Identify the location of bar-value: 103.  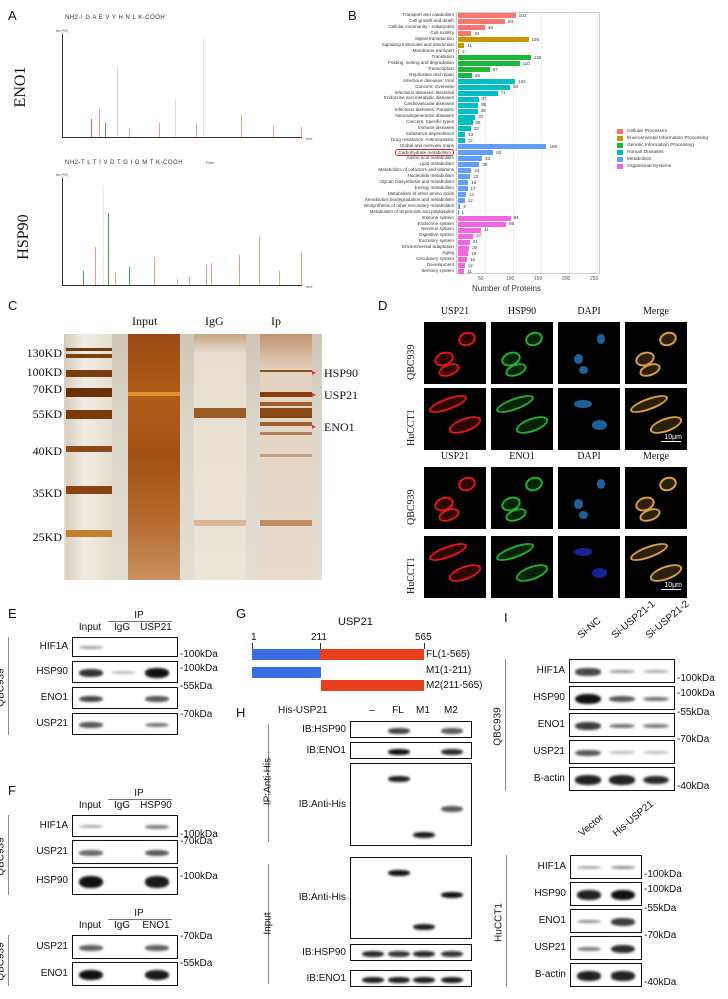
(522, 15).